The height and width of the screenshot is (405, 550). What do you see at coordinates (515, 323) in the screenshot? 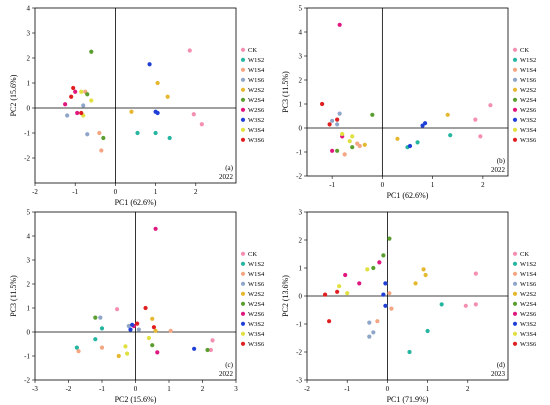
I see `legend-marker-w3s2` at bounding box center [515, 323].